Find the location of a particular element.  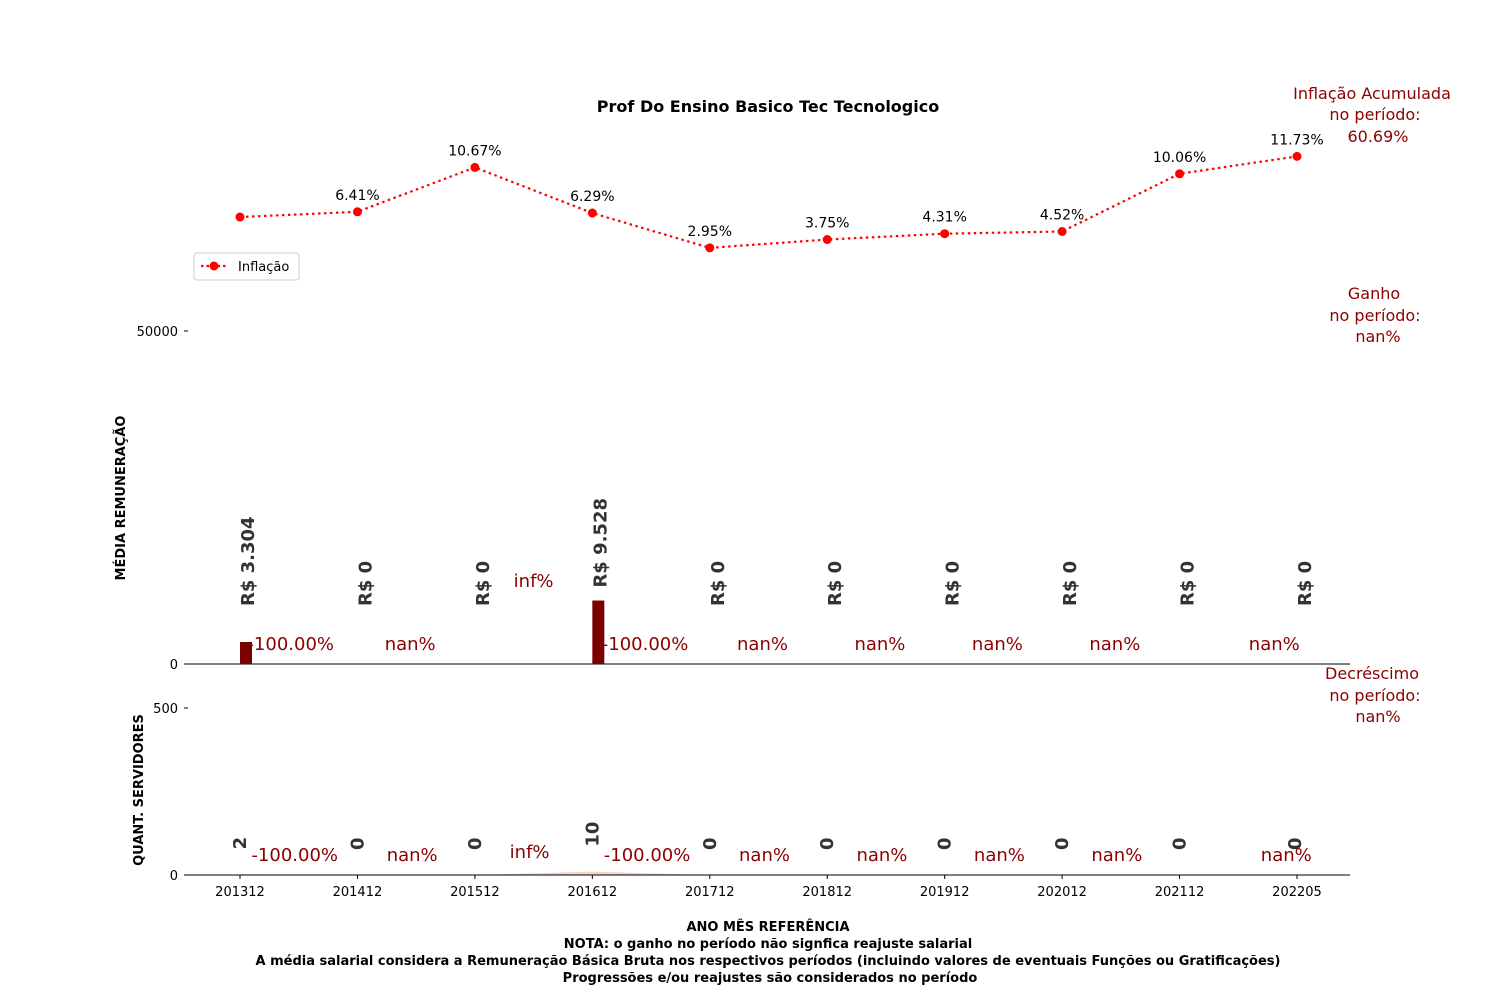

summary-inflation: Inflação Acumulada no período: 60.69% is located at coordinates (1372, 115).